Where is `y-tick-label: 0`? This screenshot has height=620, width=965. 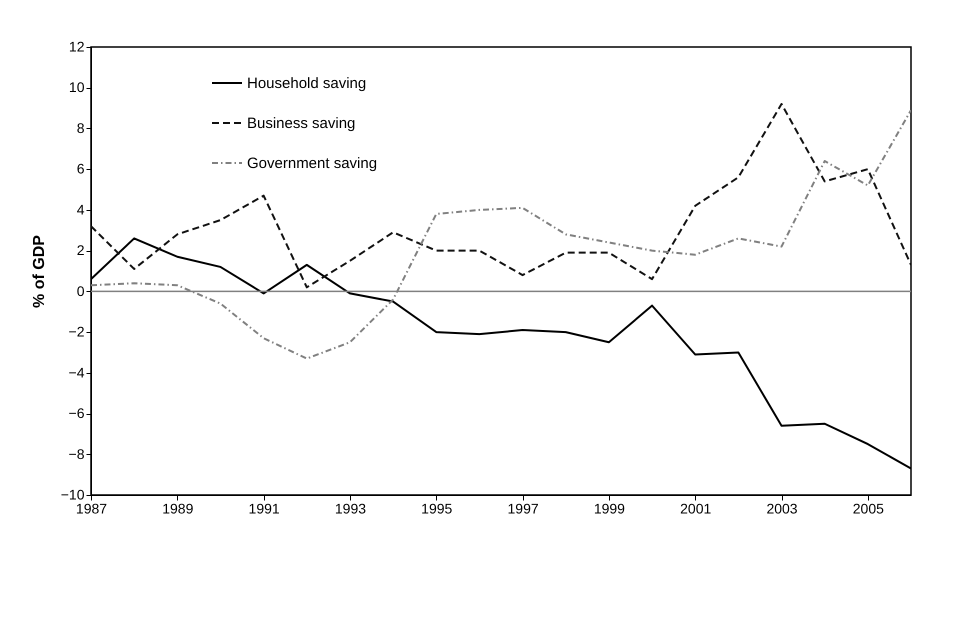
y-tick-label: 0 is located at coordinates (80, 290).